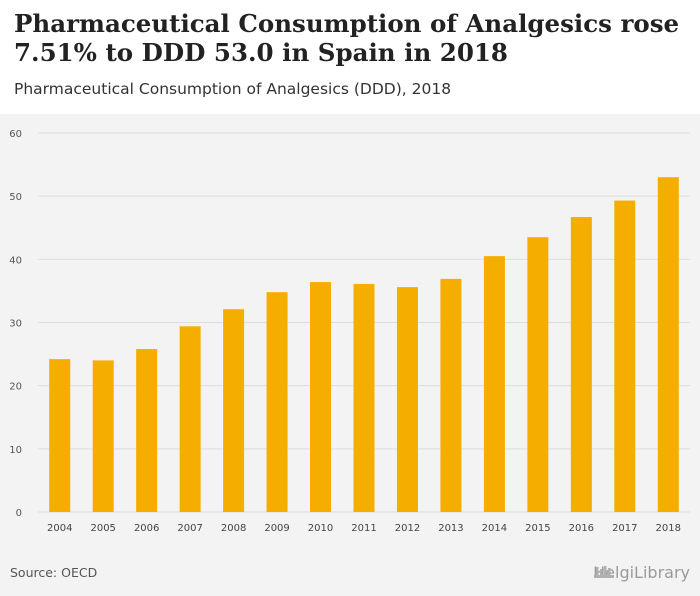 This screenshot has height=596, width=700. I want to click on source-note: Source: OECD, so click(54, 572).